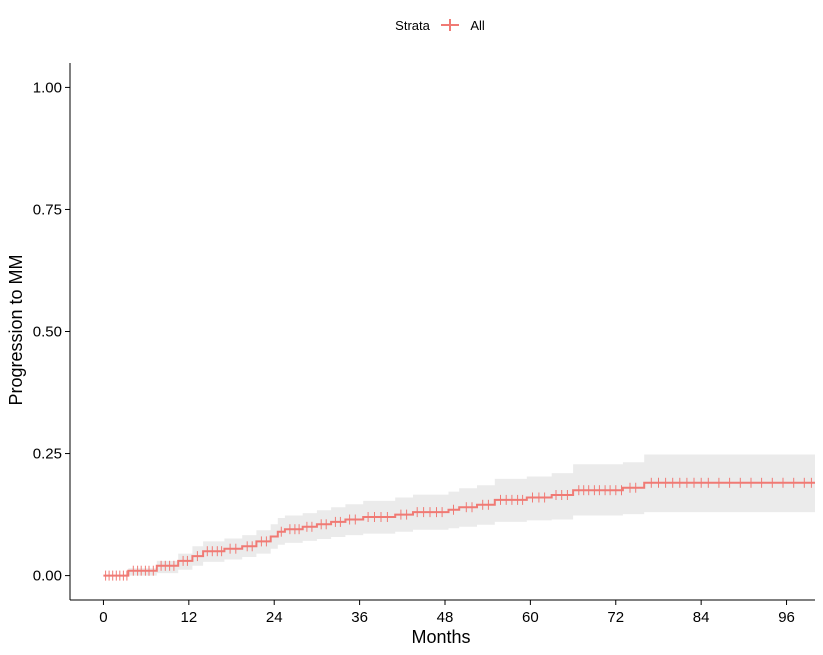 This screenshot has height=655, width=823. What do you see at coordinates (103, 617) in the screenshot?
I see `x-tick-label: 0` at bounding box center [103, 617].